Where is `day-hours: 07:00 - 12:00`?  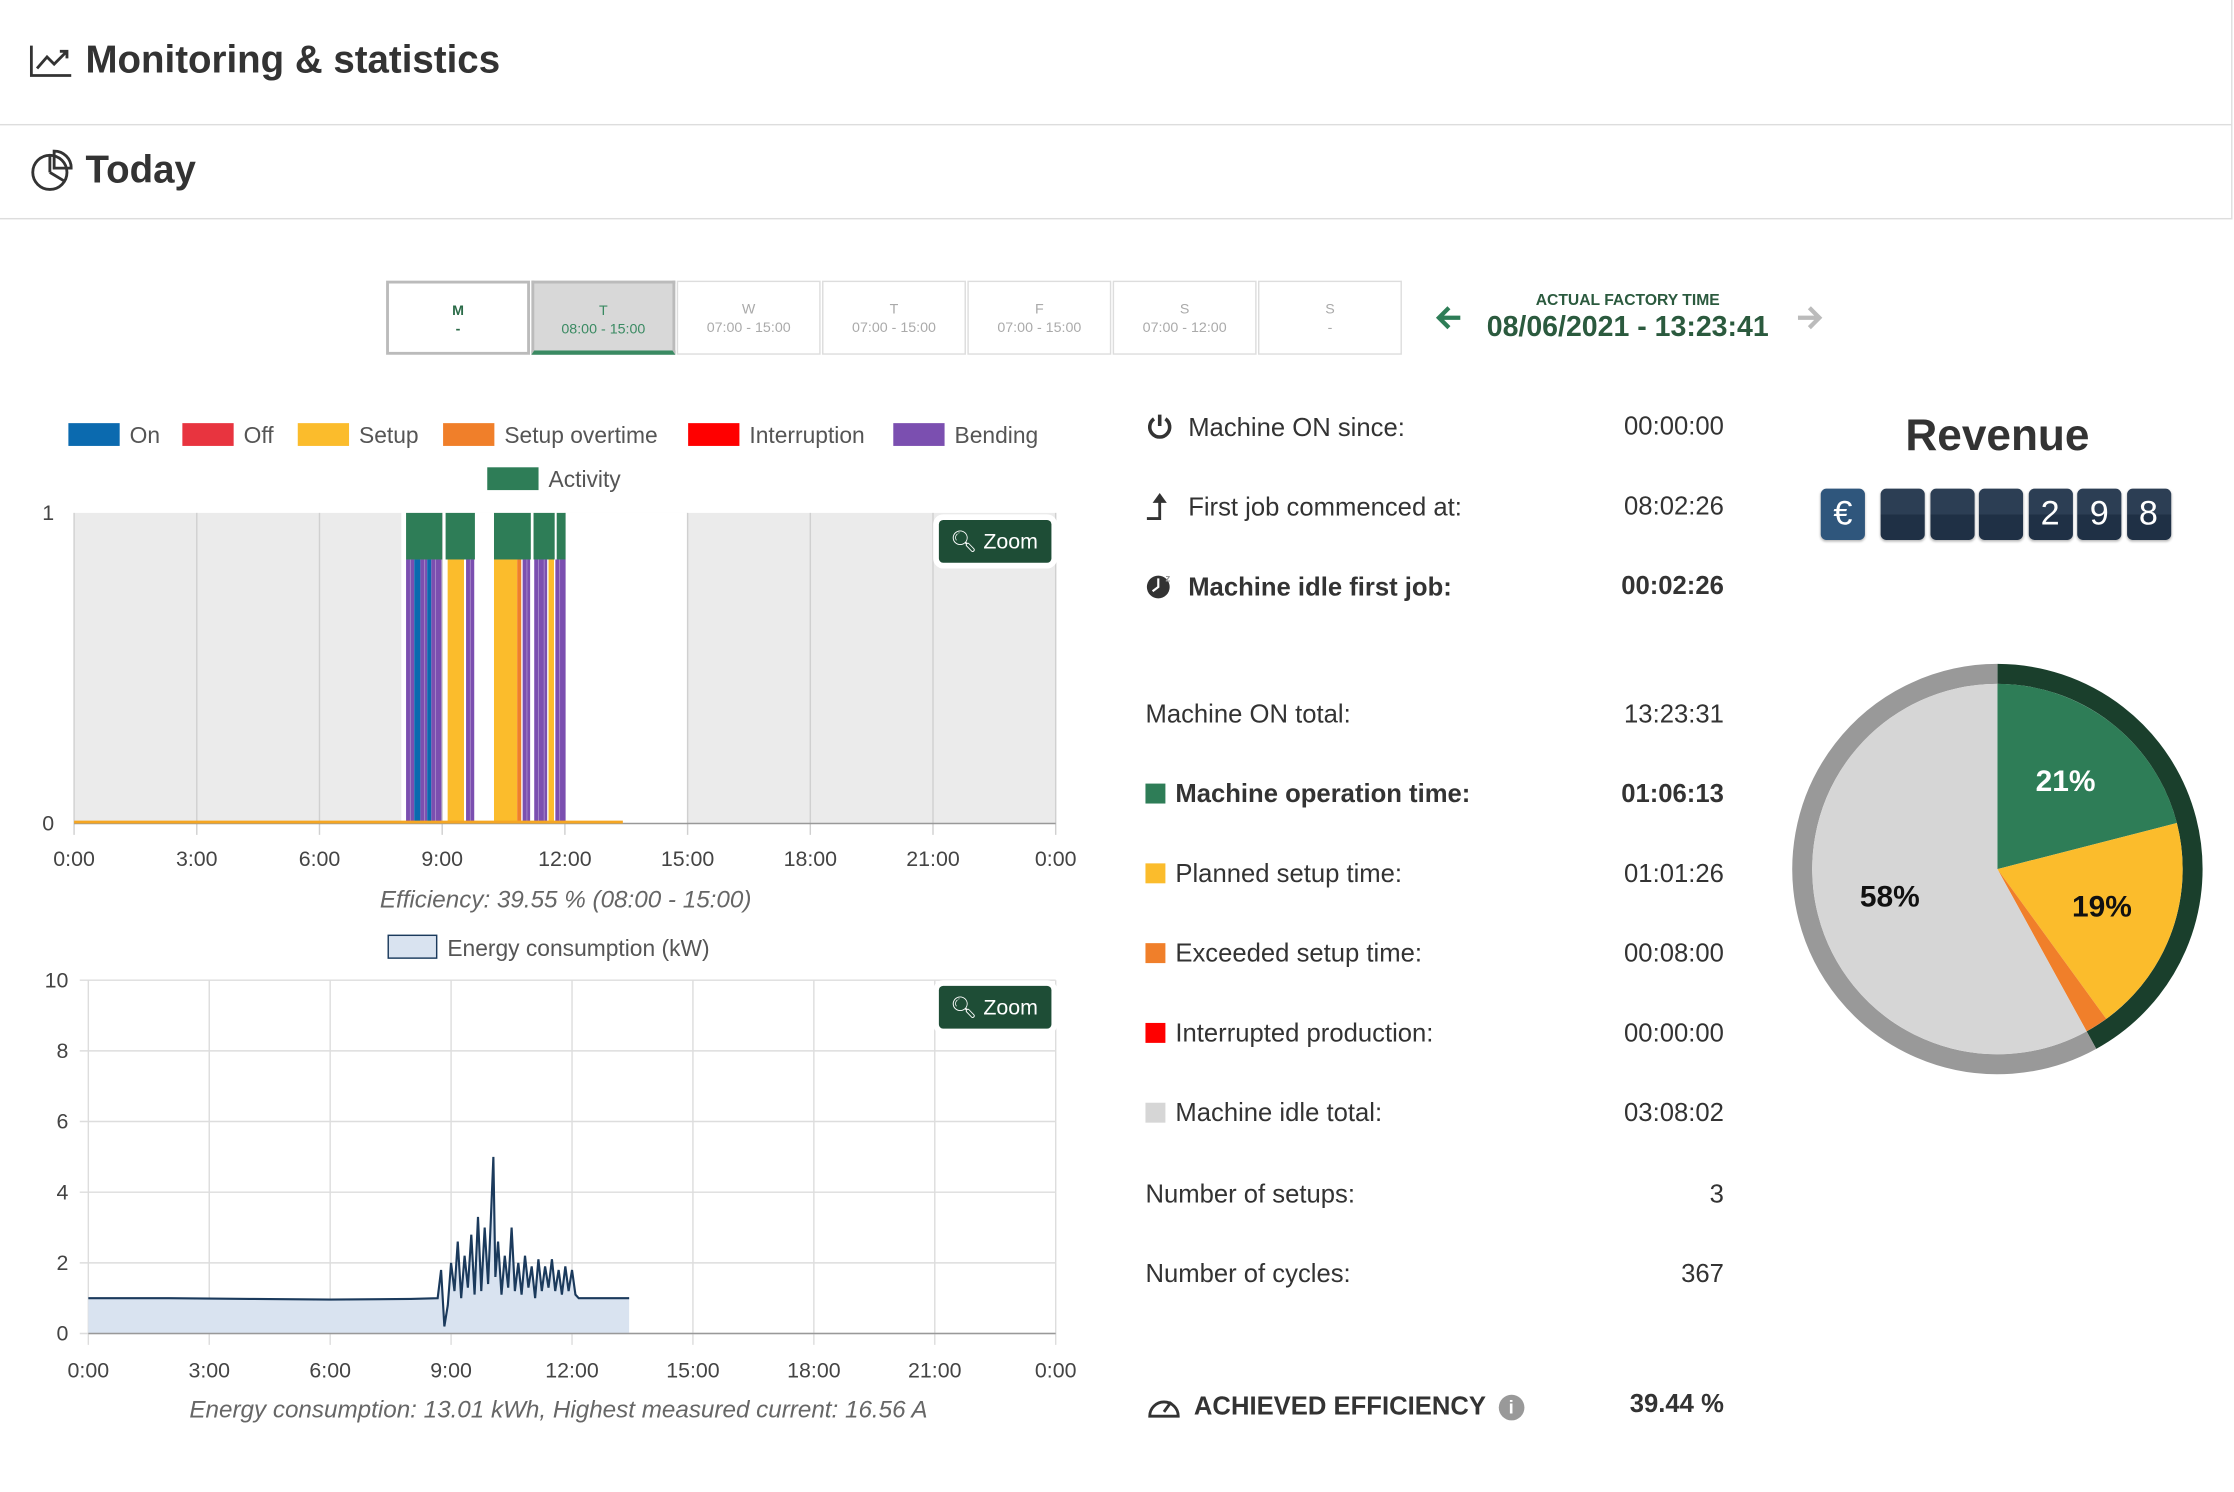
day-hours: 07:00 - 12:00 is located at coordinates (1184, 328).